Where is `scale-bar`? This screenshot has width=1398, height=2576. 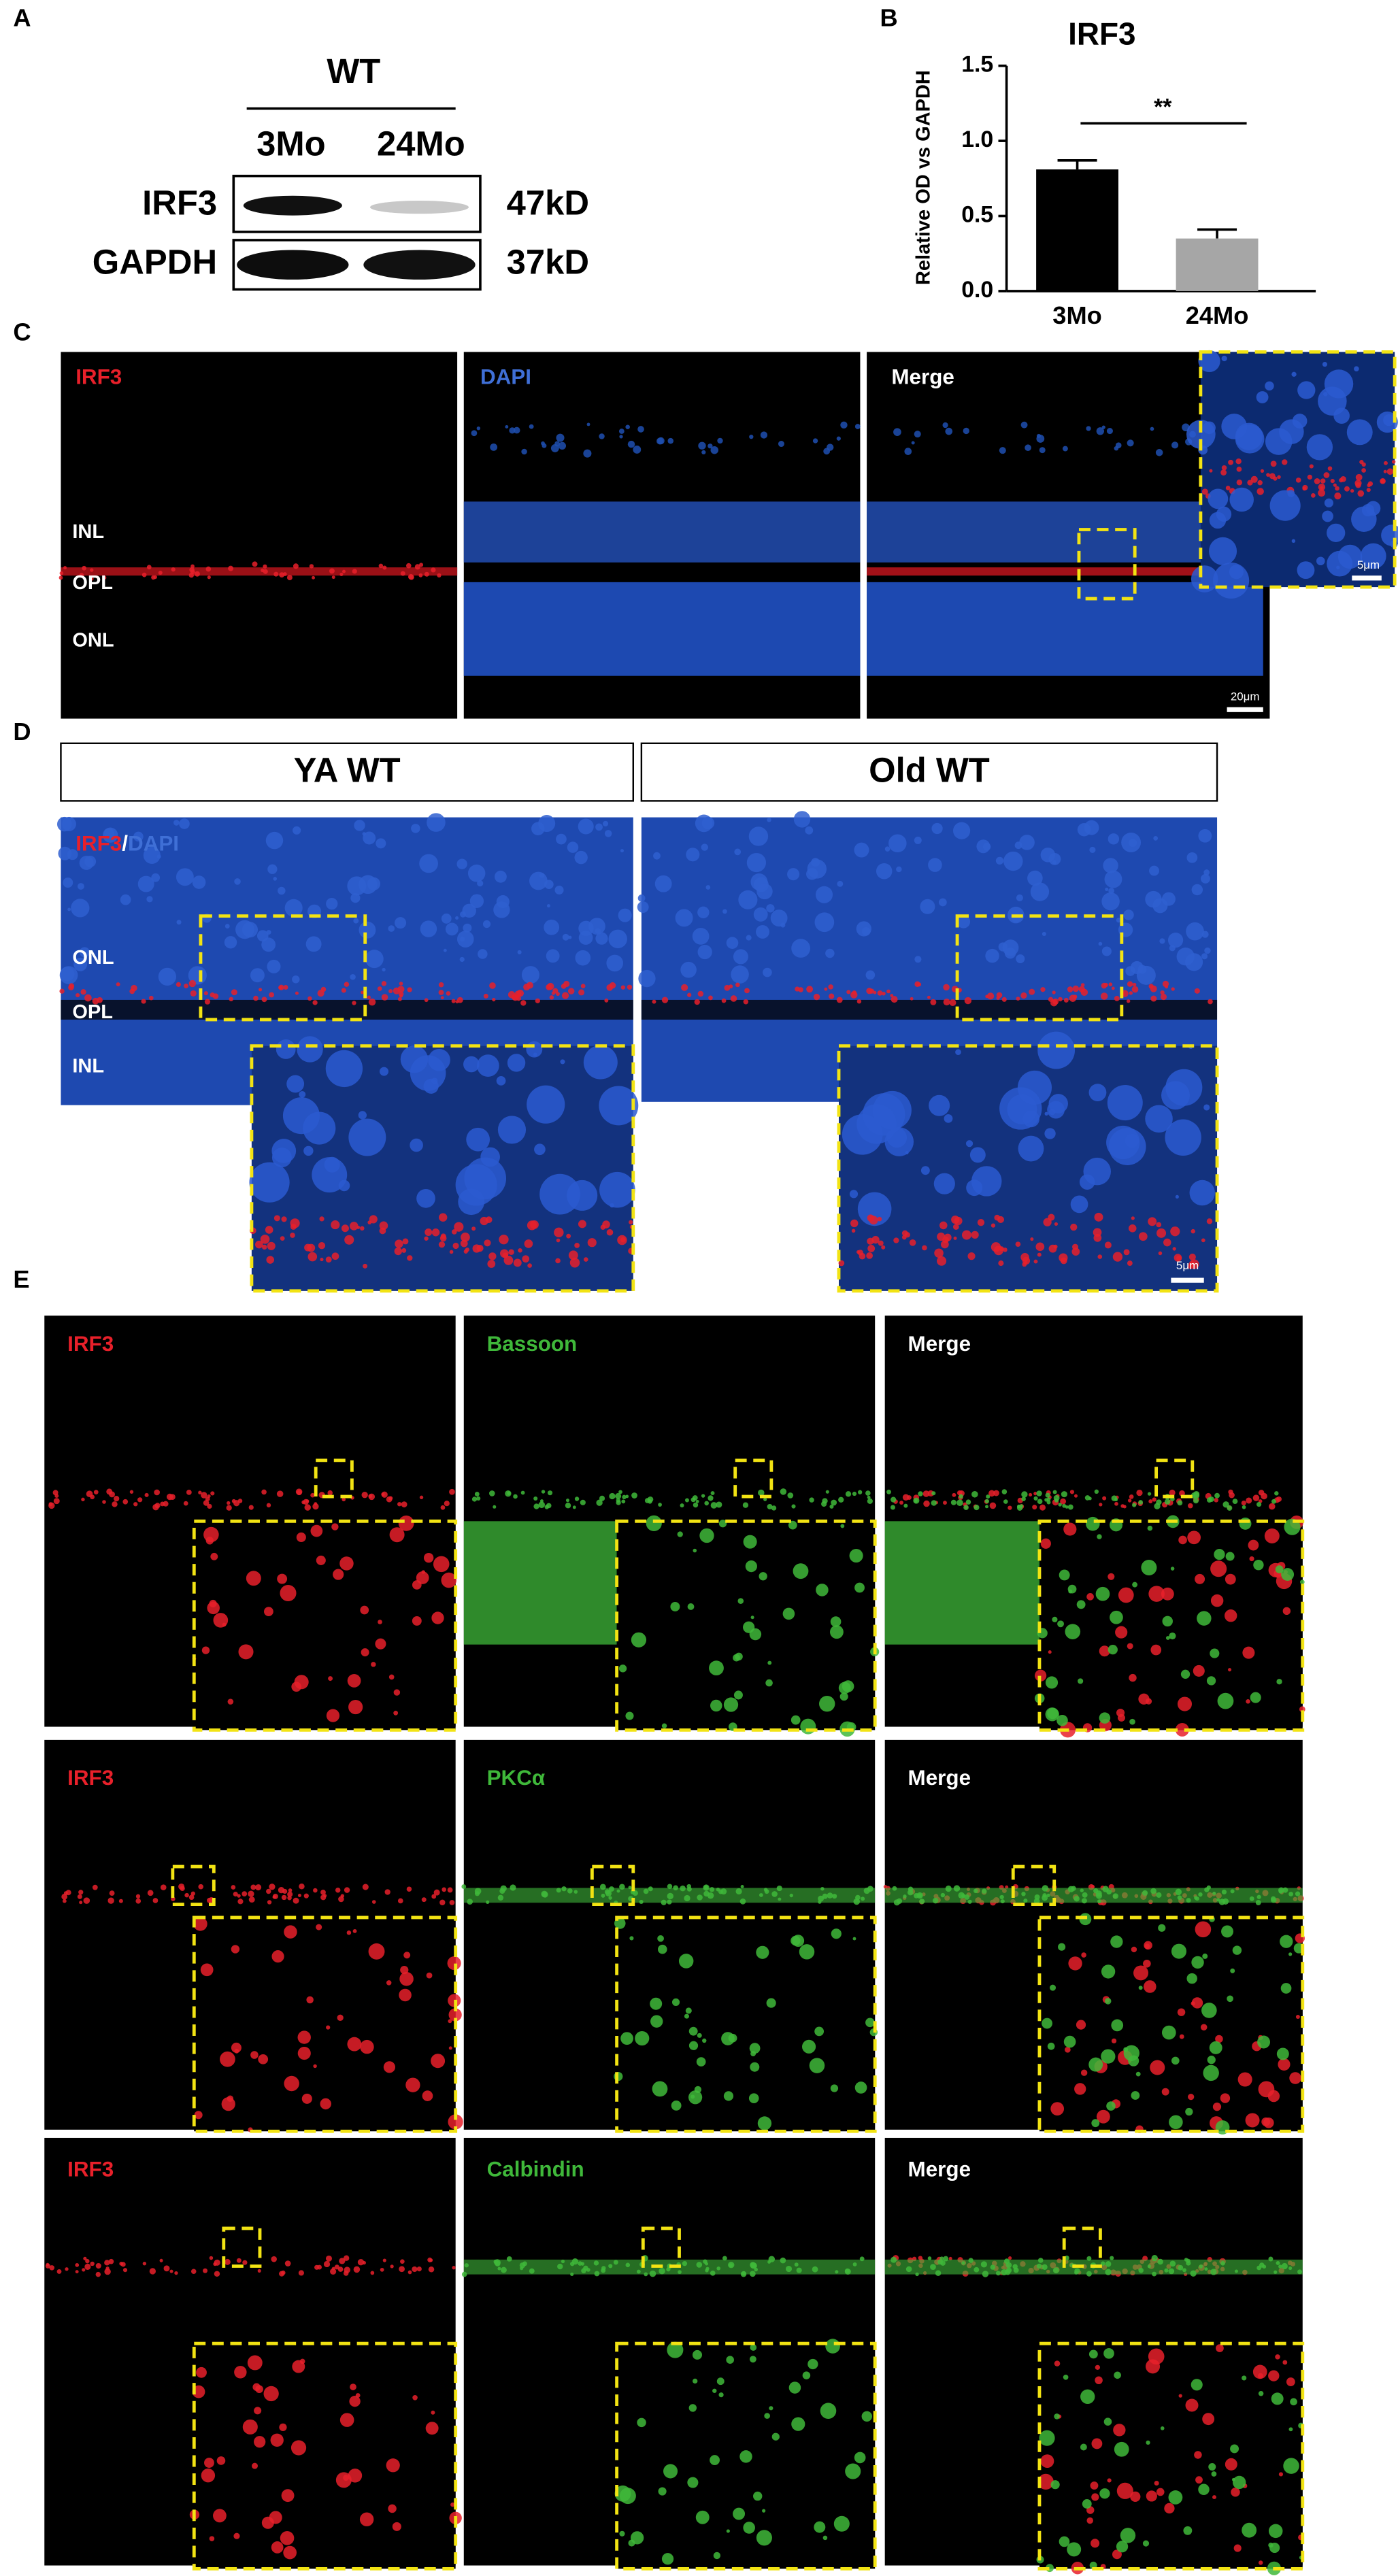 scale-bar is located at coordinates (1245, 709).